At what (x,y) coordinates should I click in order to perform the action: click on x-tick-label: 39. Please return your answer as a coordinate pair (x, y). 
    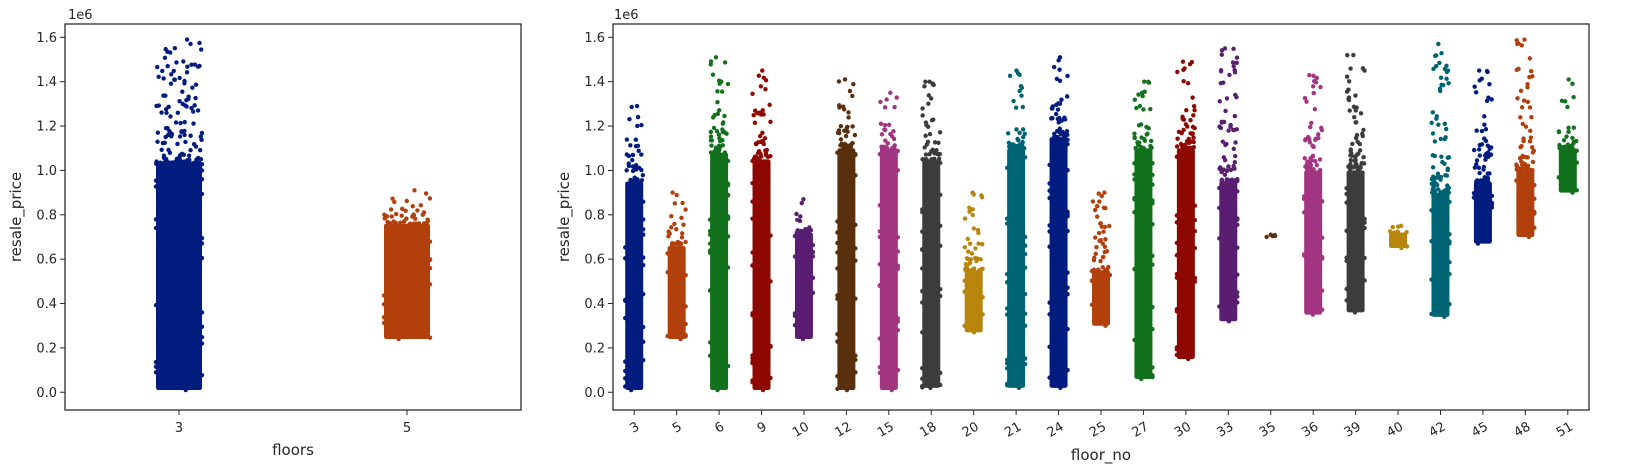
    Looking at the image, I should click on (1353, 429).